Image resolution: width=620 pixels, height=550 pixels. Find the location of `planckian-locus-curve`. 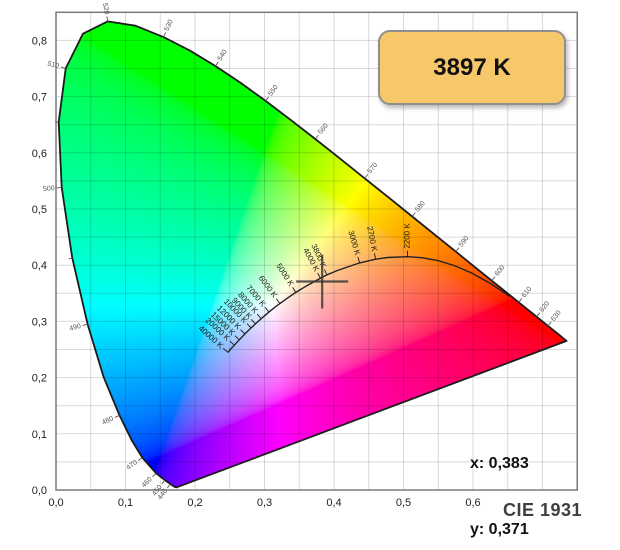

planckian-locus-curve is located at coordinates (369, 304).